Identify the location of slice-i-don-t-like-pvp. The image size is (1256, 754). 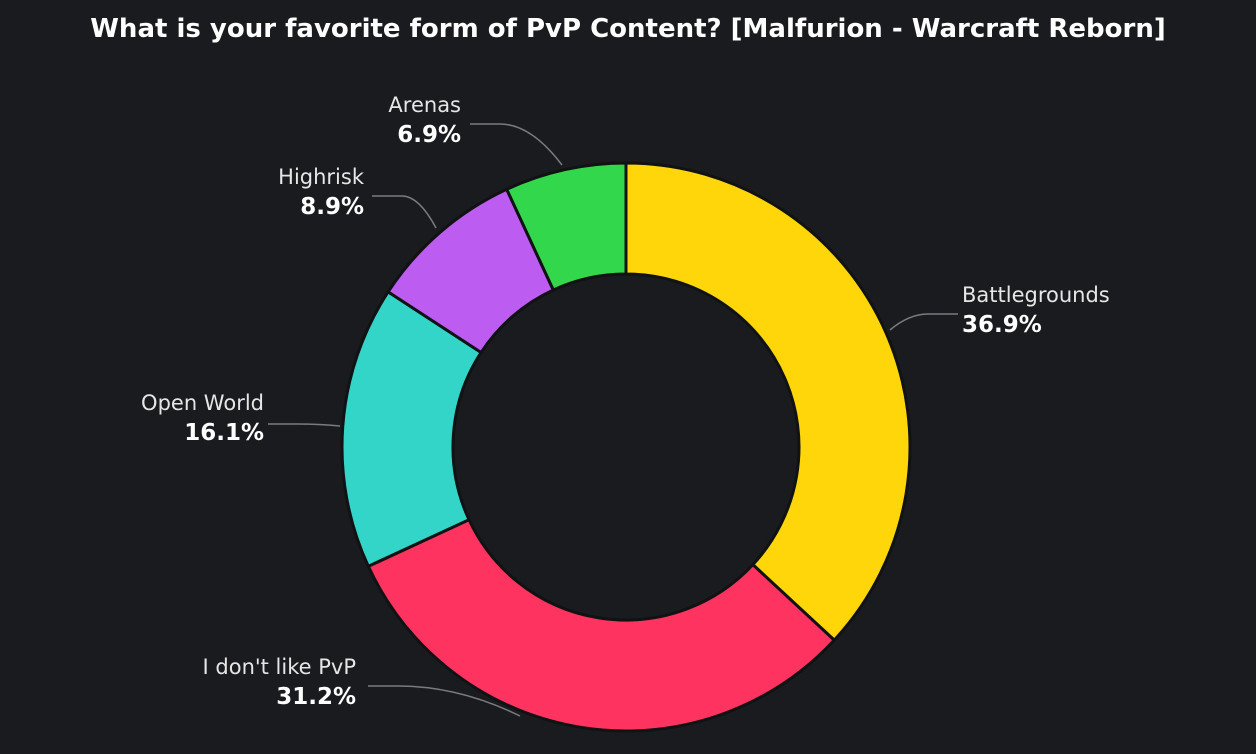
(601, 625).